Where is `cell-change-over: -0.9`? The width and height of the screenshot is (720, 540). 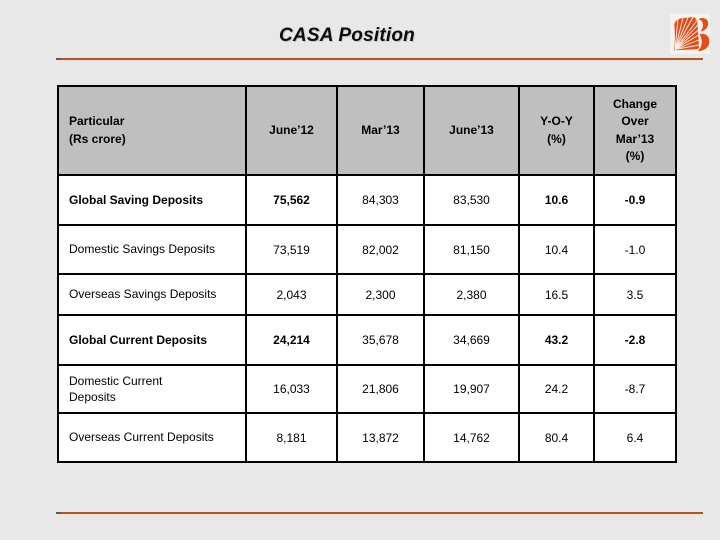
cell-change-over: -0.9 is located at coordinates (635, 200).